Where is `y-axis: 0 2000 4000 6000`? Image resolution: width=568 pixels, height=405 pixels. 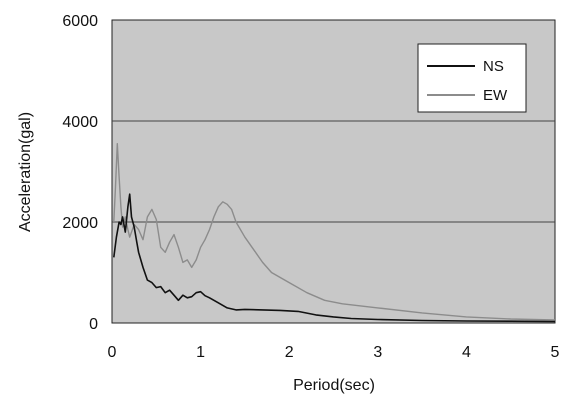
y-axis: 0 2000 4000 6000 is located at coordinates (80, 173).